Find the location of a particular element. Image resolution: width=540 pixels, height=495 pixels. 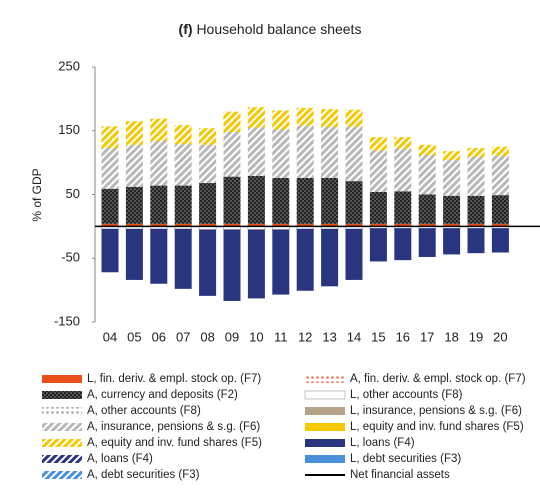

legend-label: A, other accounts (F8) is located at coordinates (144, 411).